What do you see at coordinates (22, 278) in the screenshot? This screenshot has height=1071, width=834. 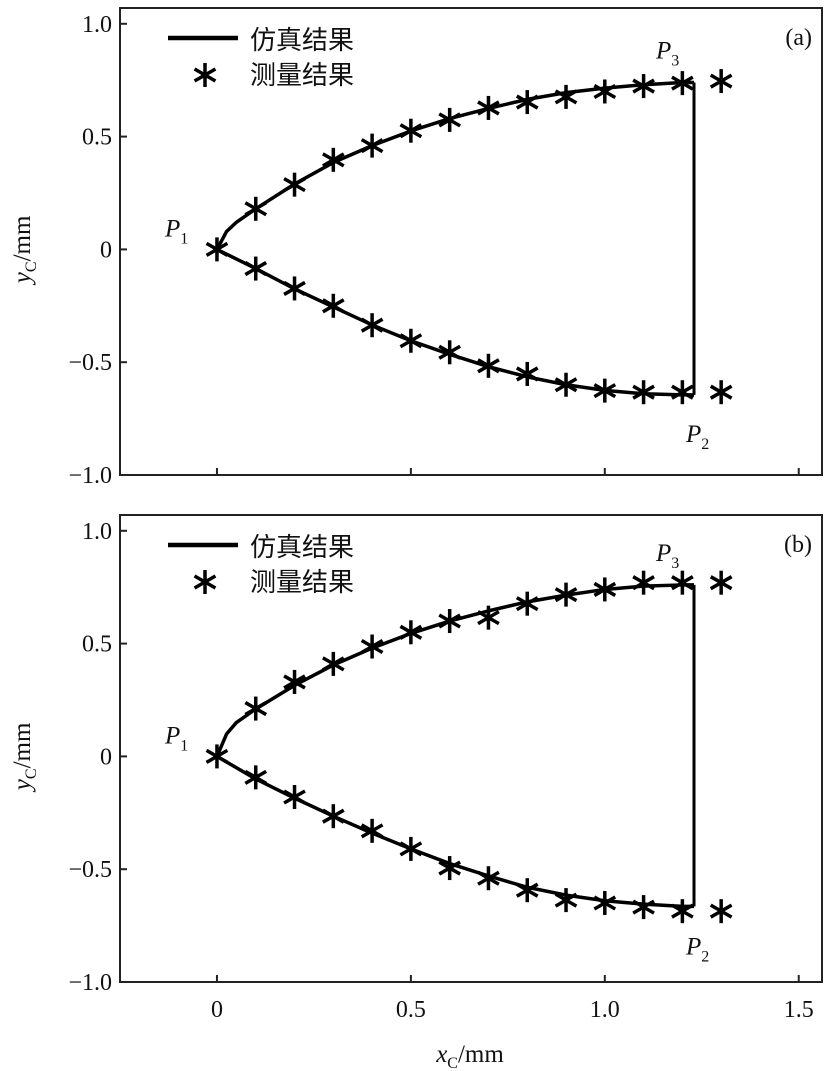 I see `y-axis-title-main: y` at bounding box center [22, 278].